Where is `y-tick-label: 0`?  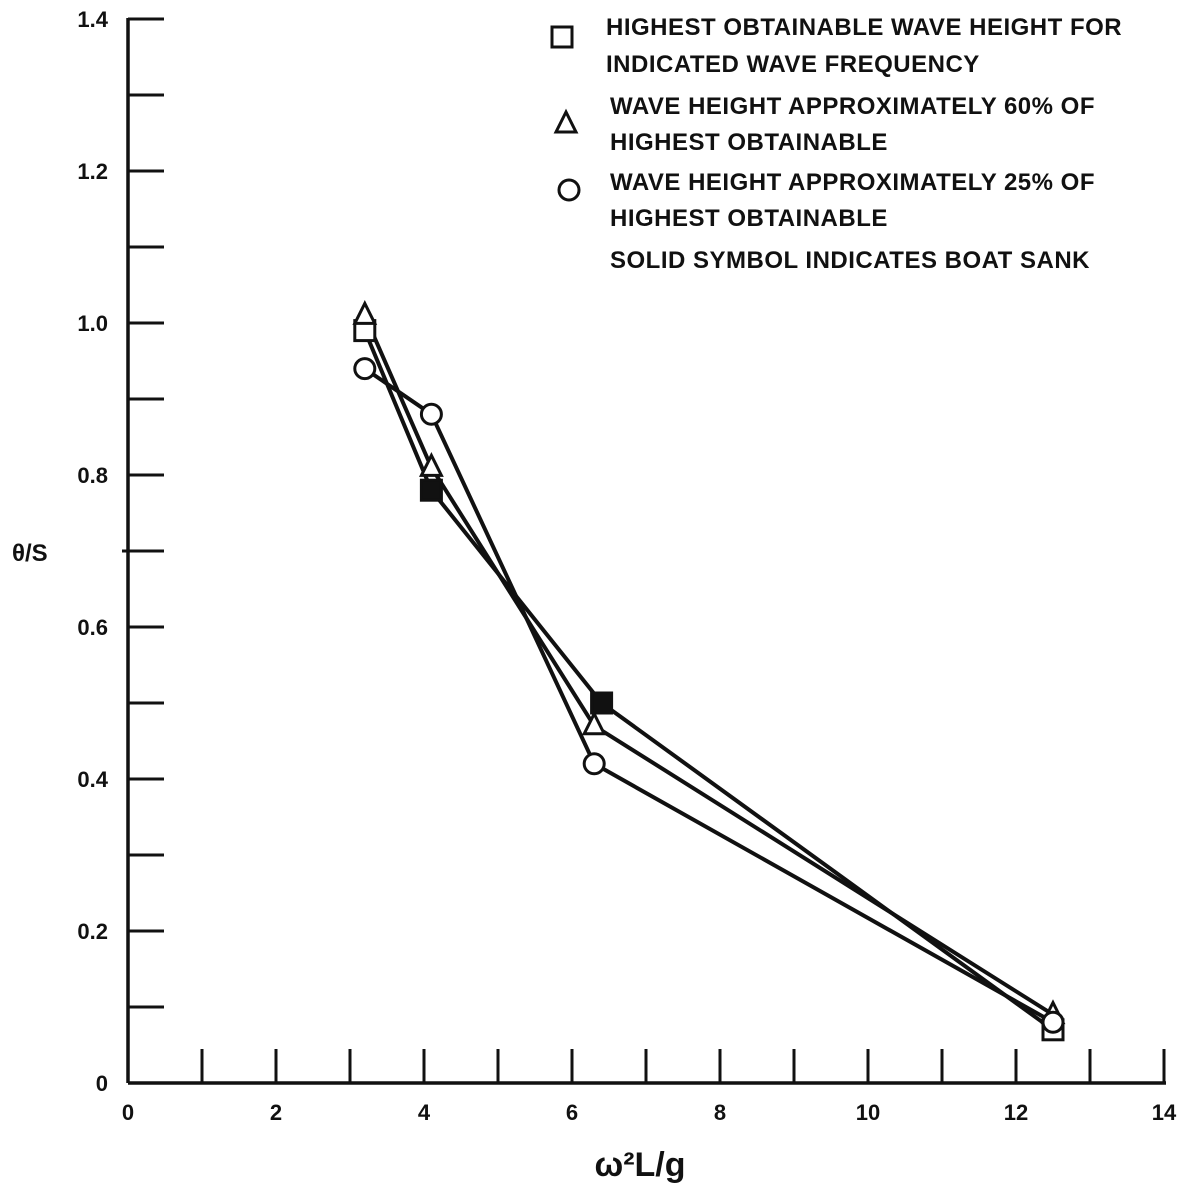 y-tick-label: 0 is located at coordinates (102, 1083).